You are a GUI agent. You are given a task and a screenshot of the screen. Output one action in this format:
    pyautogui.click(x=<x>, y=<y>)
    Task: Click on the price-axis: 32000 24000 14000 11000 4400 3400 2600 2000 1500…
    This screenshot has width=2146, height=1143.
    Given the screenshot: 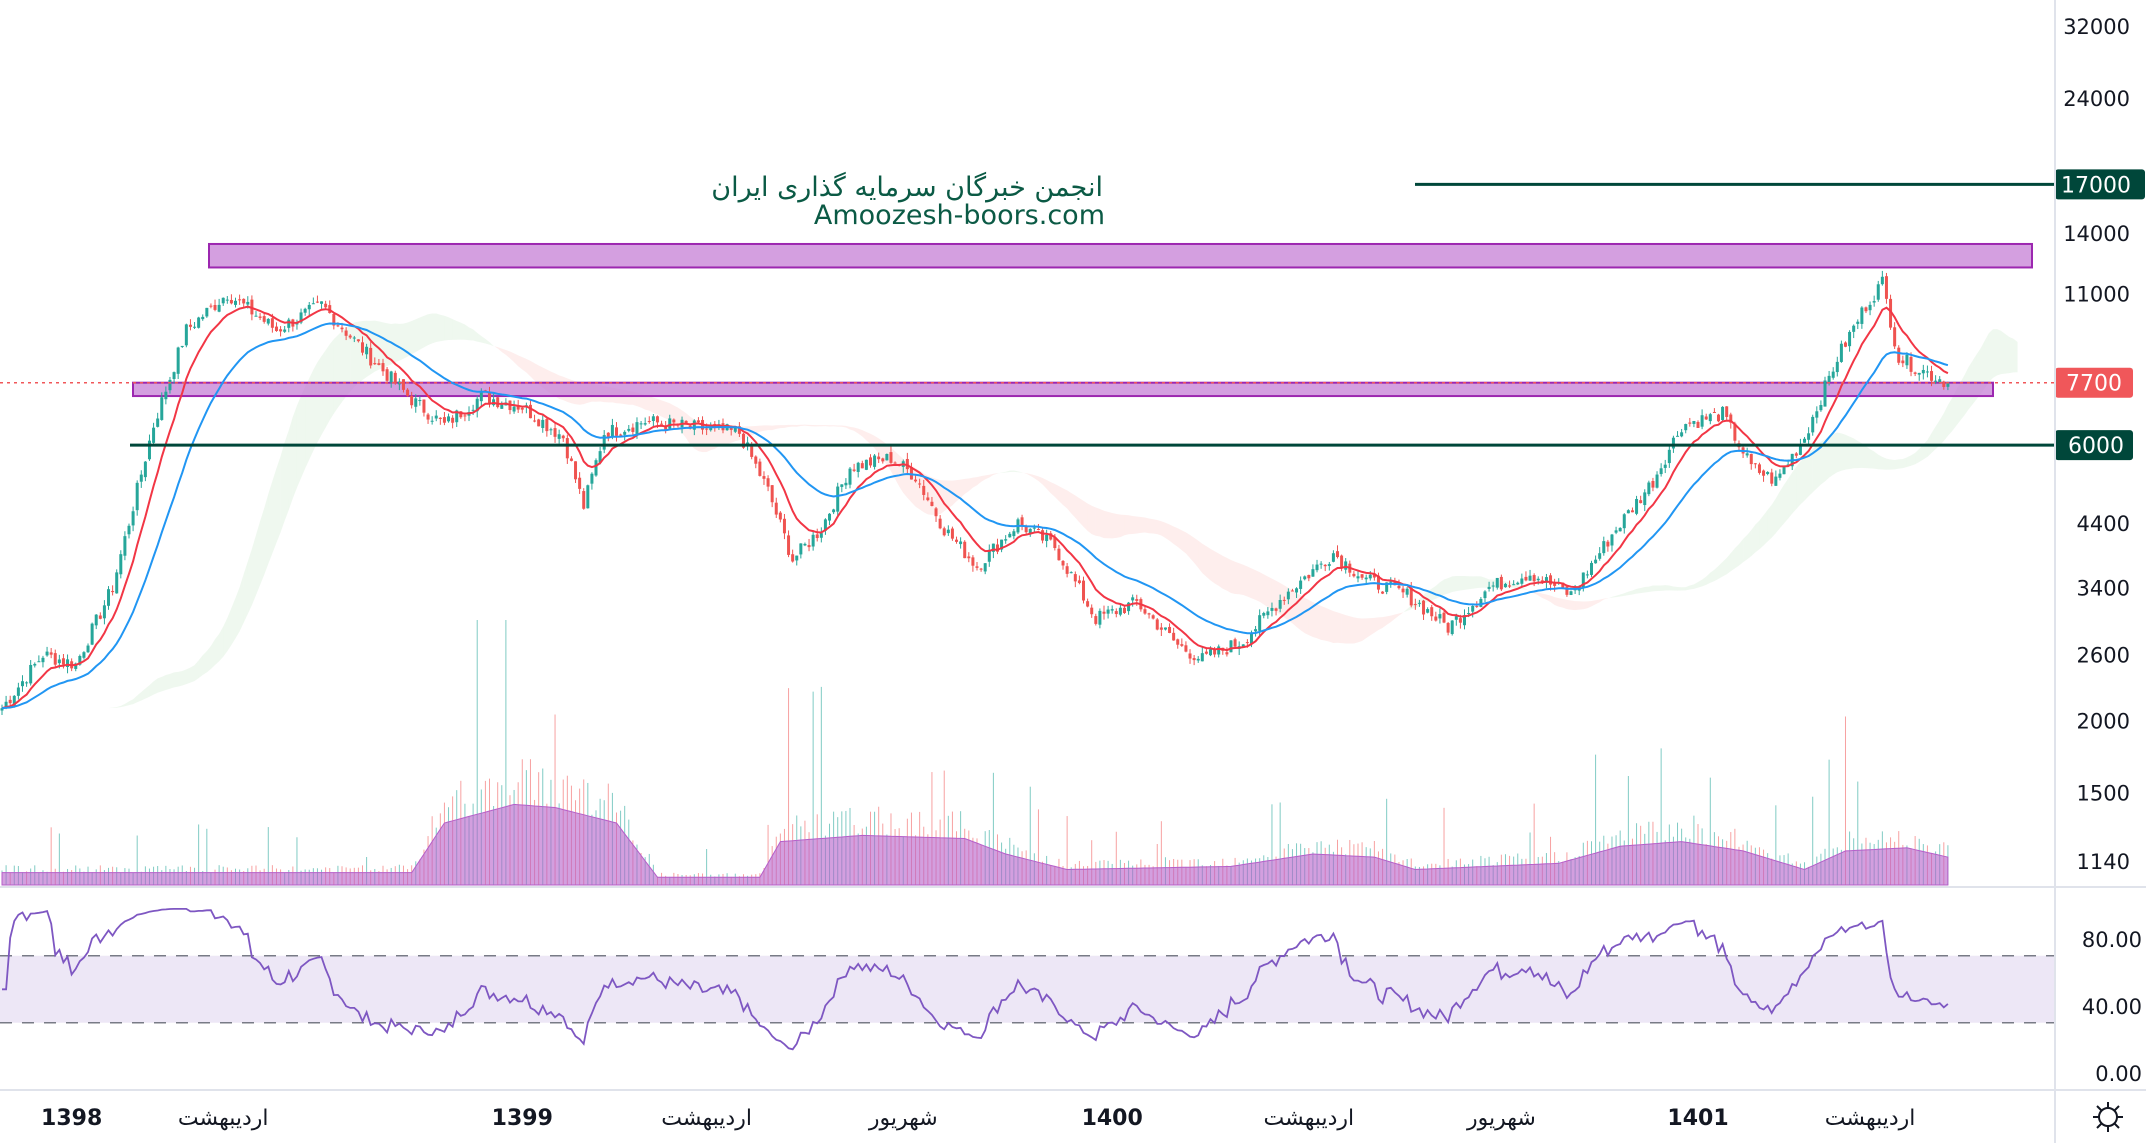 What is the action you would take?
    pyautogui.click(x=2096, y=444)
    